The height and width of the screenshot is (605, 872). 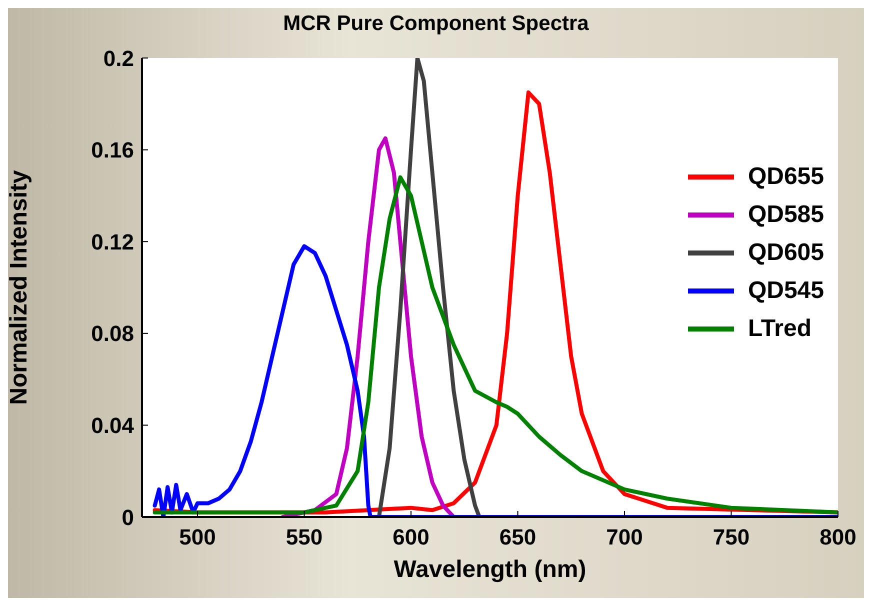 What do you see at coordinates (786, 177) in the screenshot?
I see `legend-label: QD655` at bounding box center [786, 177].